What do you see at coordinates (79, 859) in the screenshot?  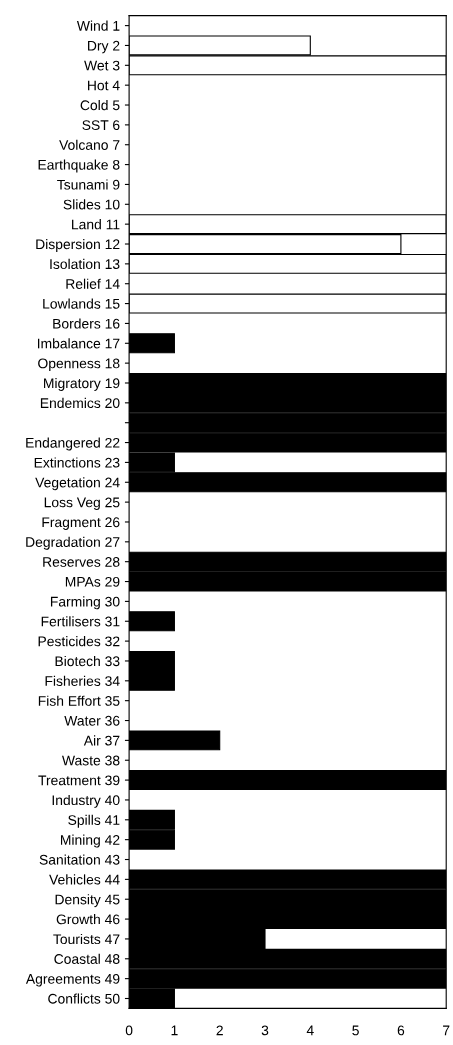 I see `y-tick-label: Sanitation 43` at bounding box center [79, 859].